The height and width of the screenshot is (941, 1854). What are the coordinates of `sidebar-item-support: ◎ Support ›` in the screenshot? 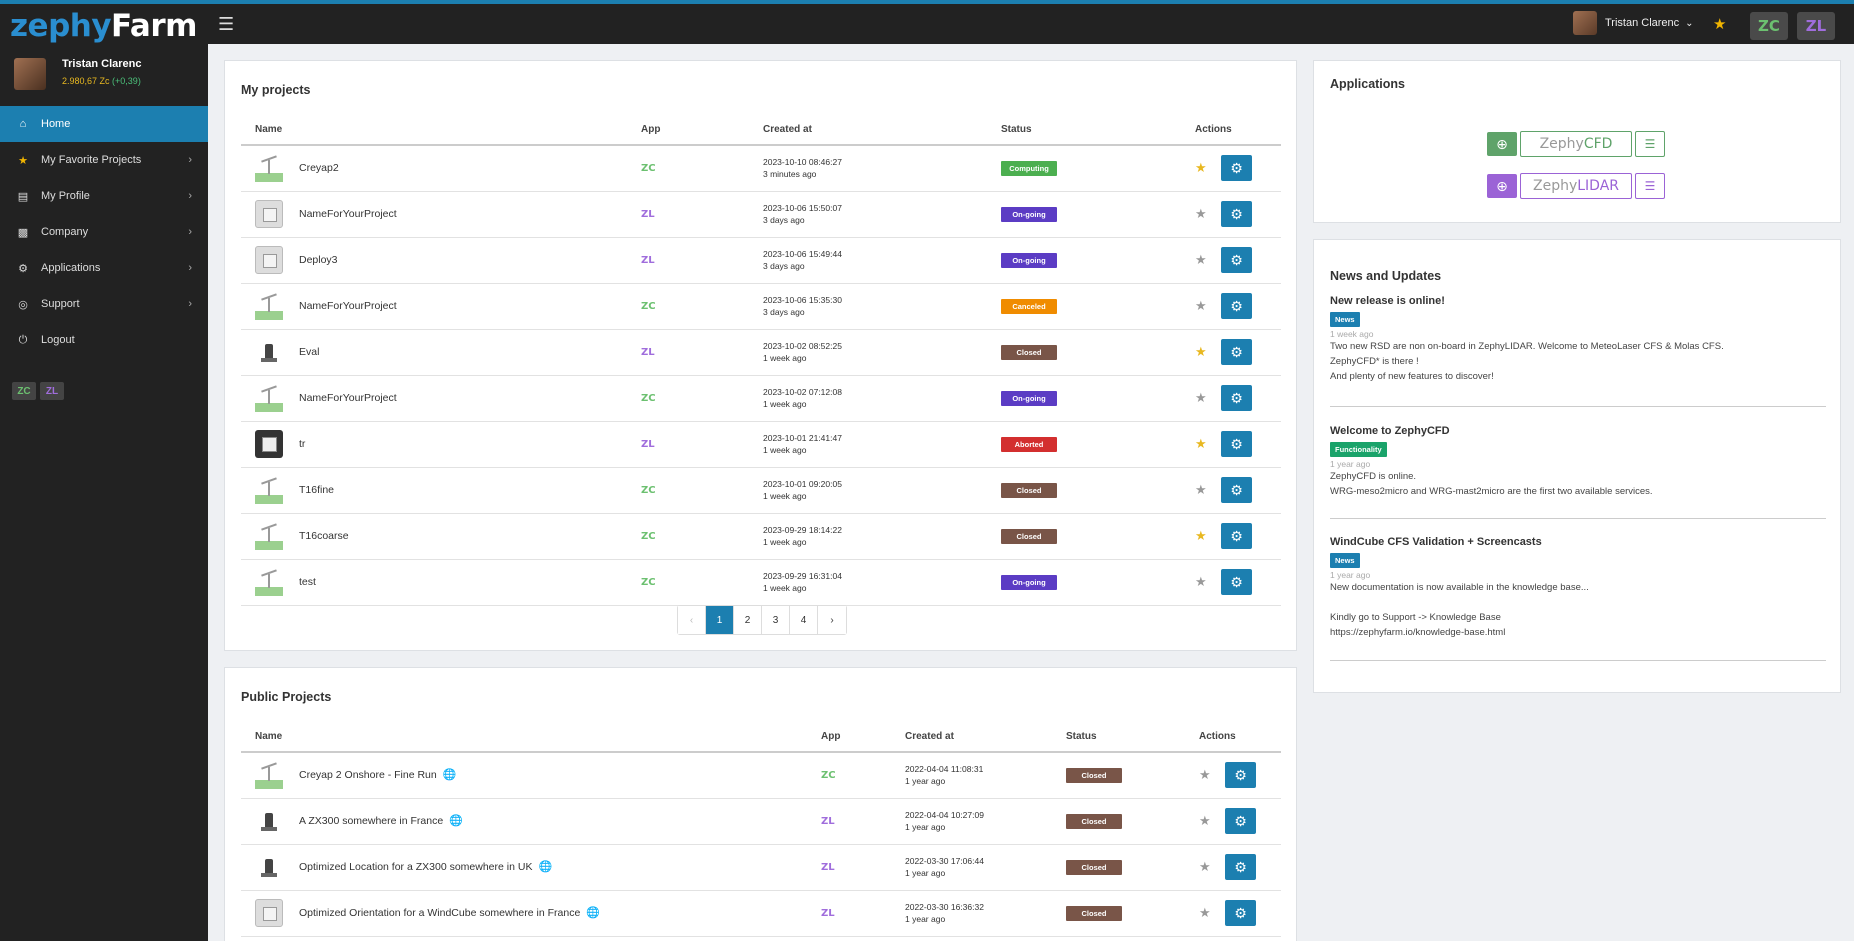 It's located at (104, 304).